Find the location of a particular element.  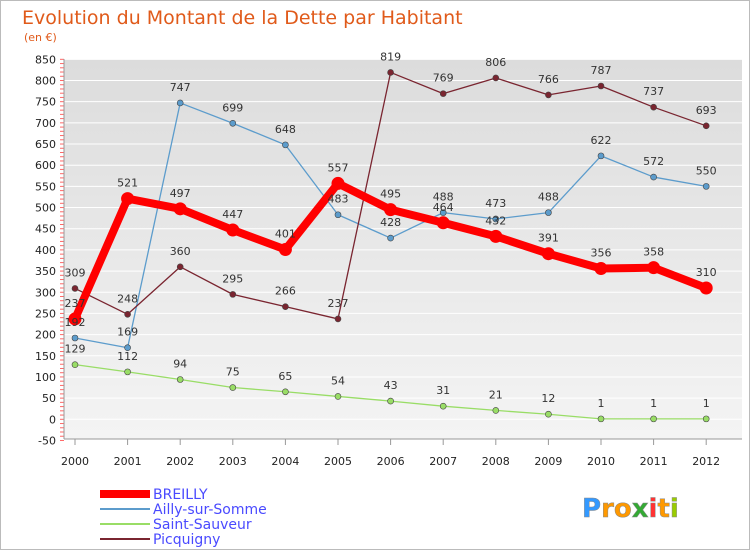

data-label: 428 is located at coordinates (390, 222).